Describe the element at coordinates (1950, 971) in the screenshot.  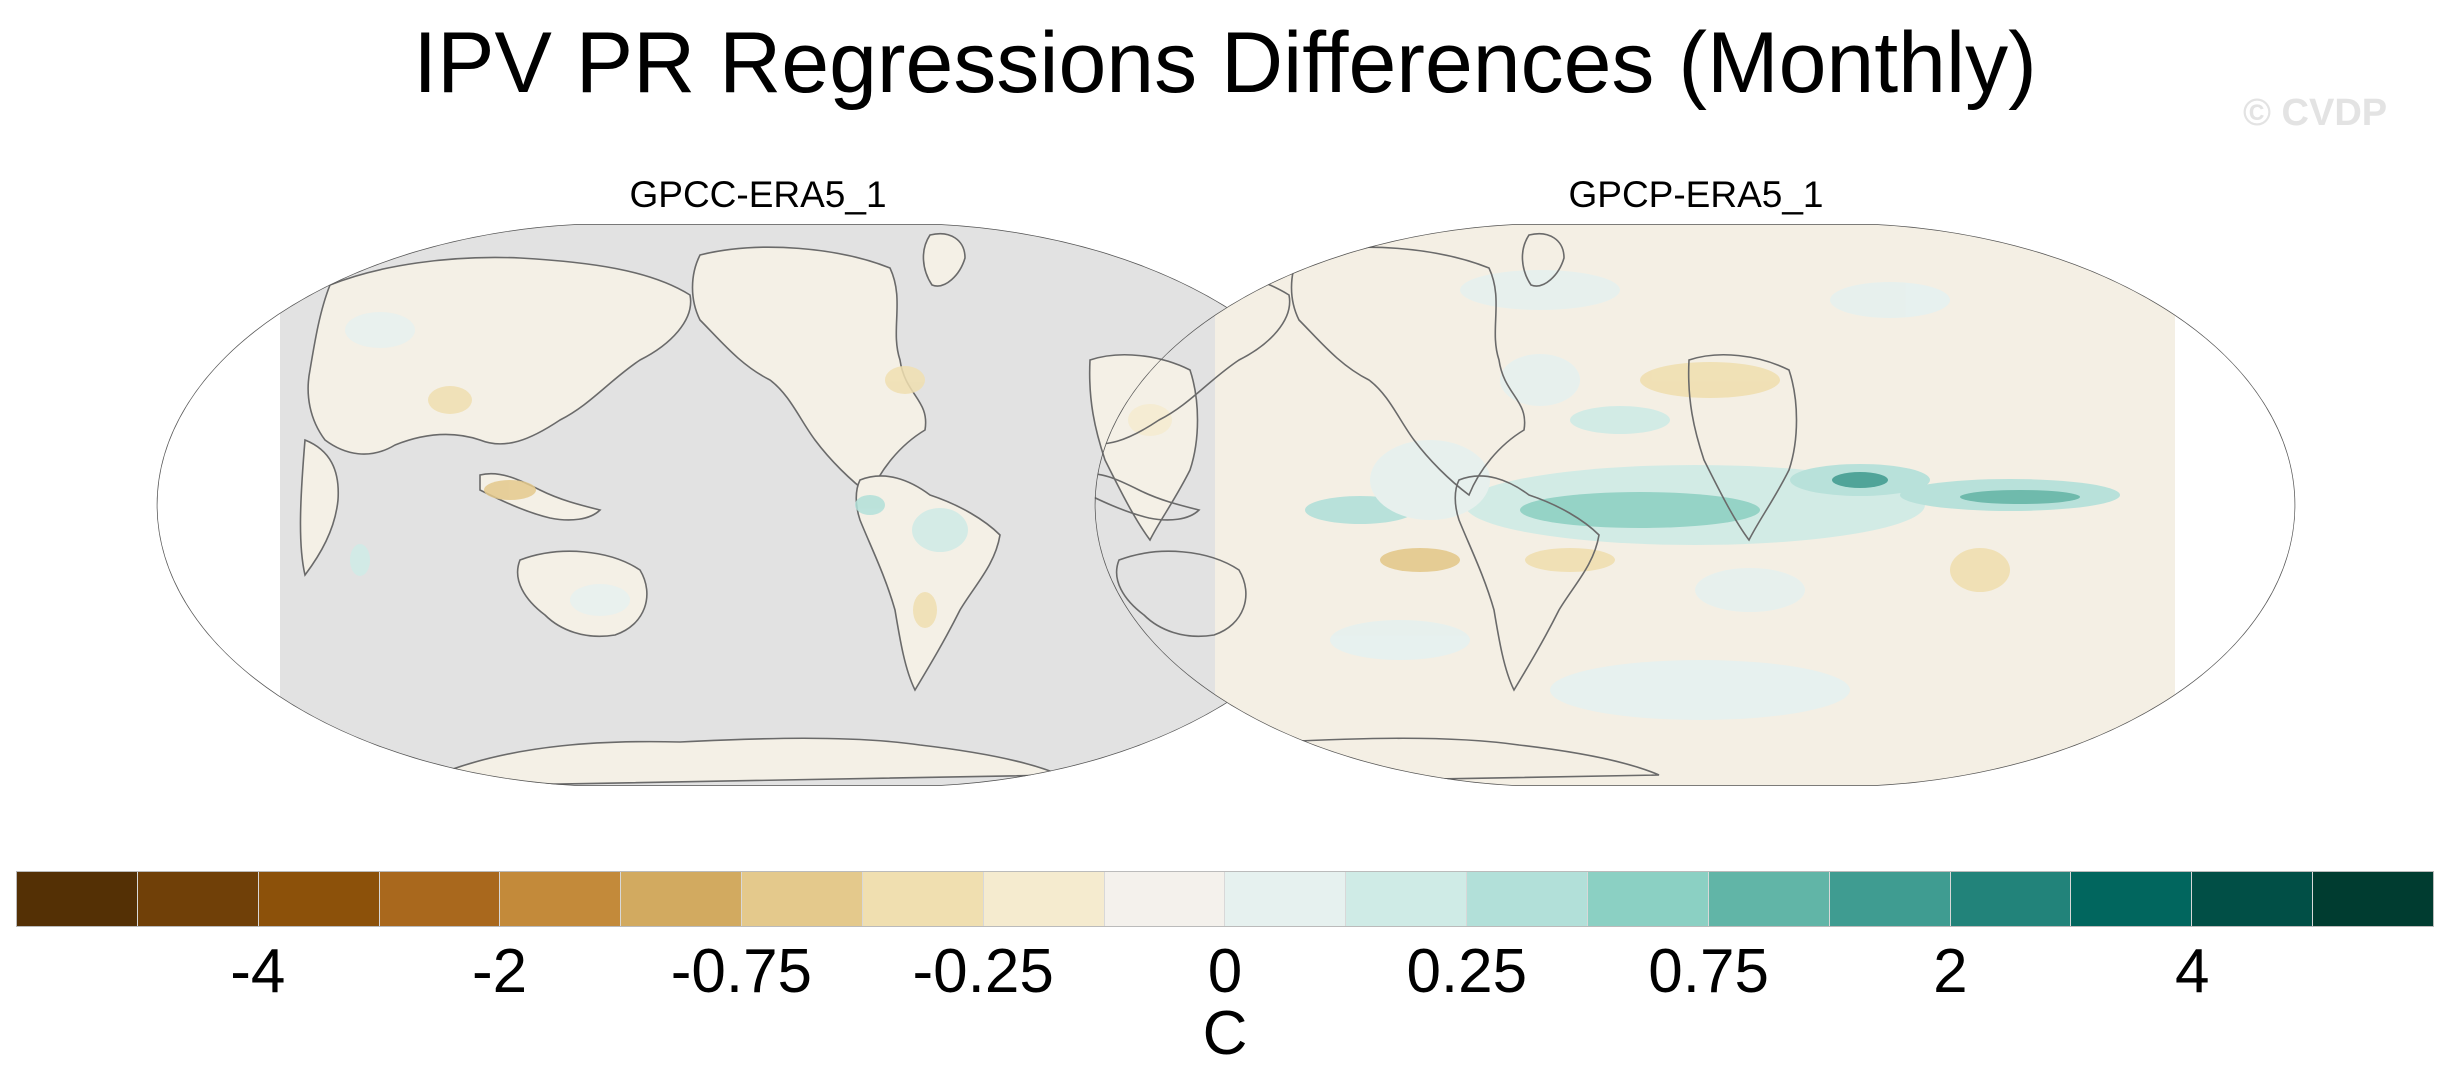
I see `colorbar-tick-label: 2` at that location.